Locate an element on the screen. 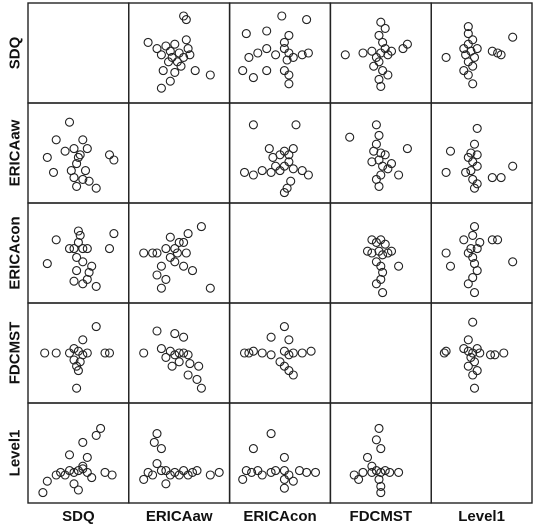  row-labels: SDQ ERICAaw ERICAcon FDCMST Level1 is located at coordinates (15, 256).